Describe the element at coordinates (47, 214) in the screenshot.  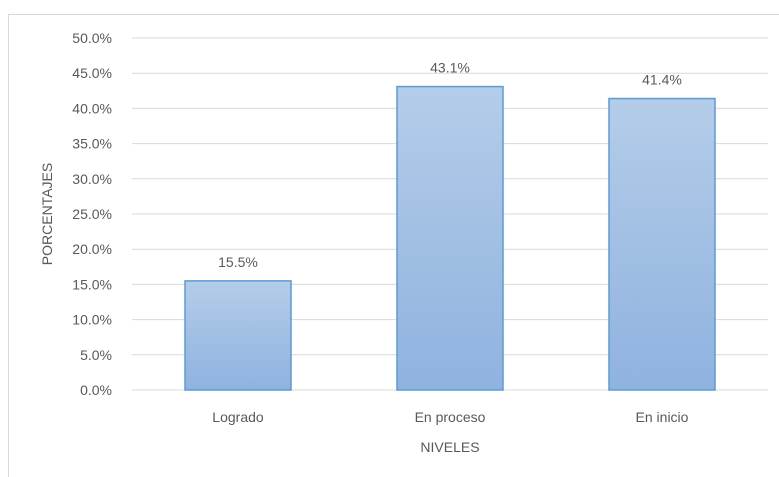
I see `y-axis-title: PORCENTAJES` at that location.